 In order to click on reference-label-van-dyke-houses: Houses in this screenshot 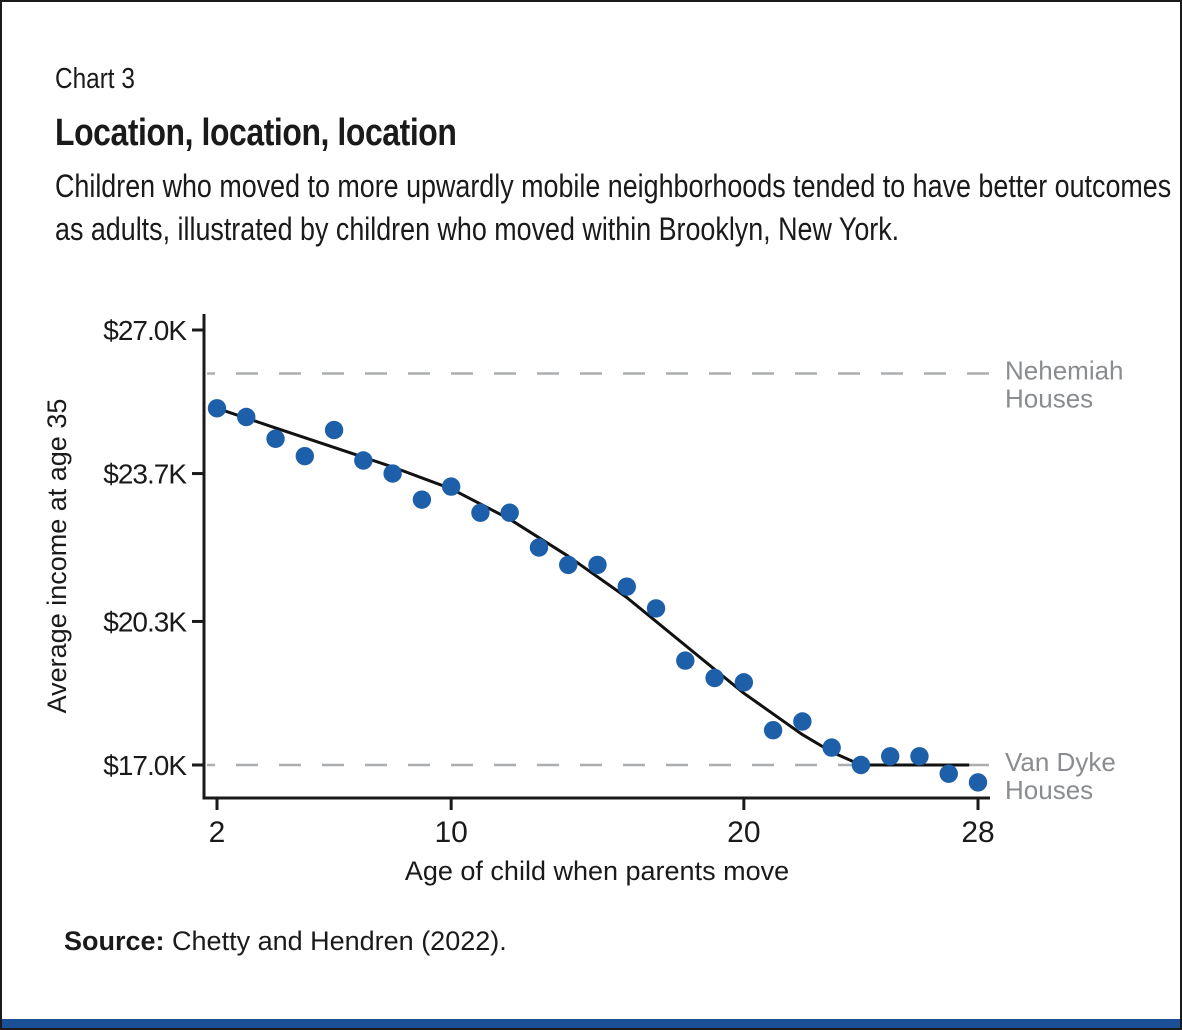, I will do `click(1049, 790)`.